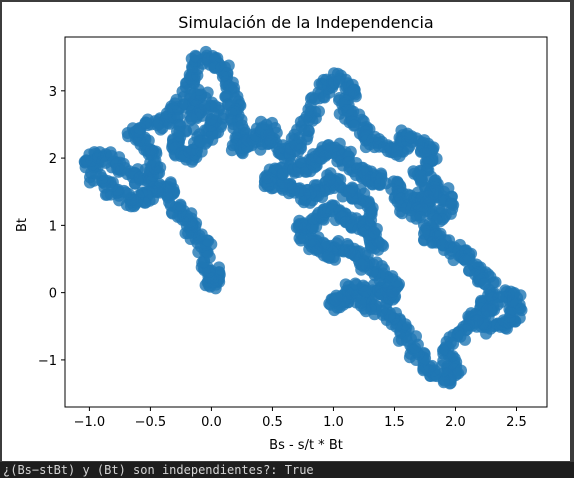  I want to click on x-tick-label: 2.5, so click(516, 422).